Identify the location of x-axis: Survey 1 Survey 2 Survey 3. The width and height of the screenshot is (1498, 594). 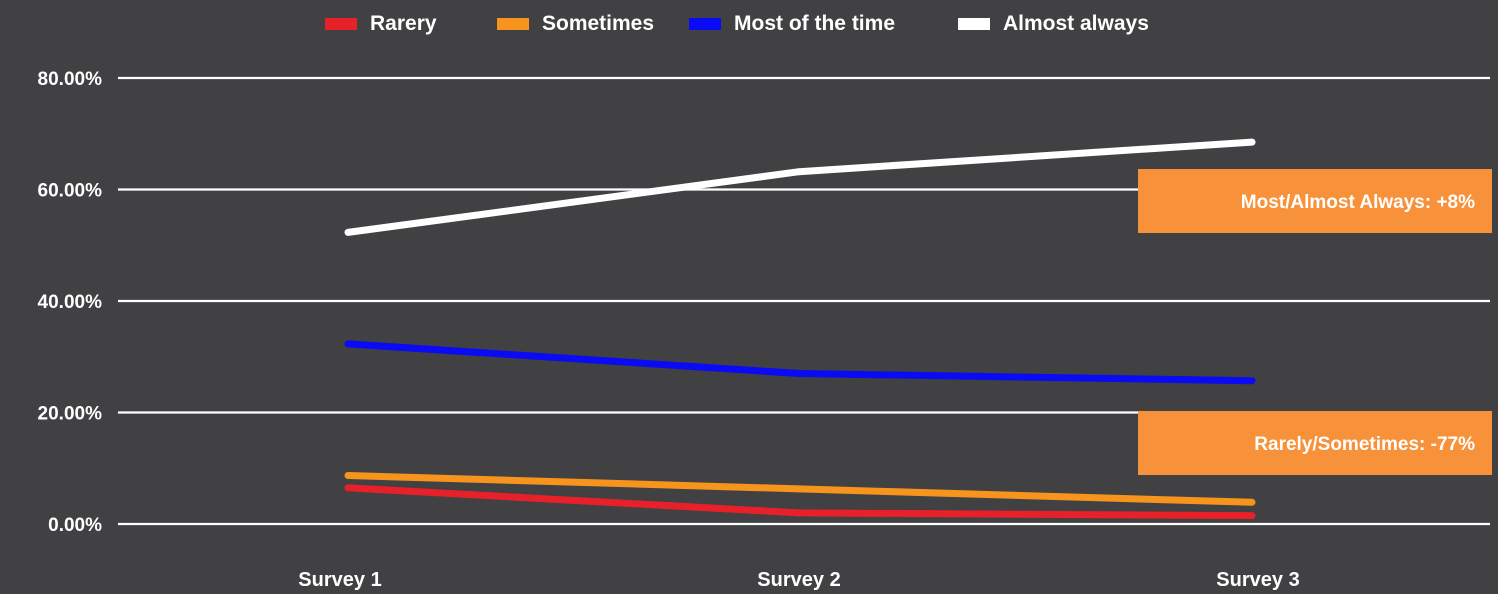
(798, 580).